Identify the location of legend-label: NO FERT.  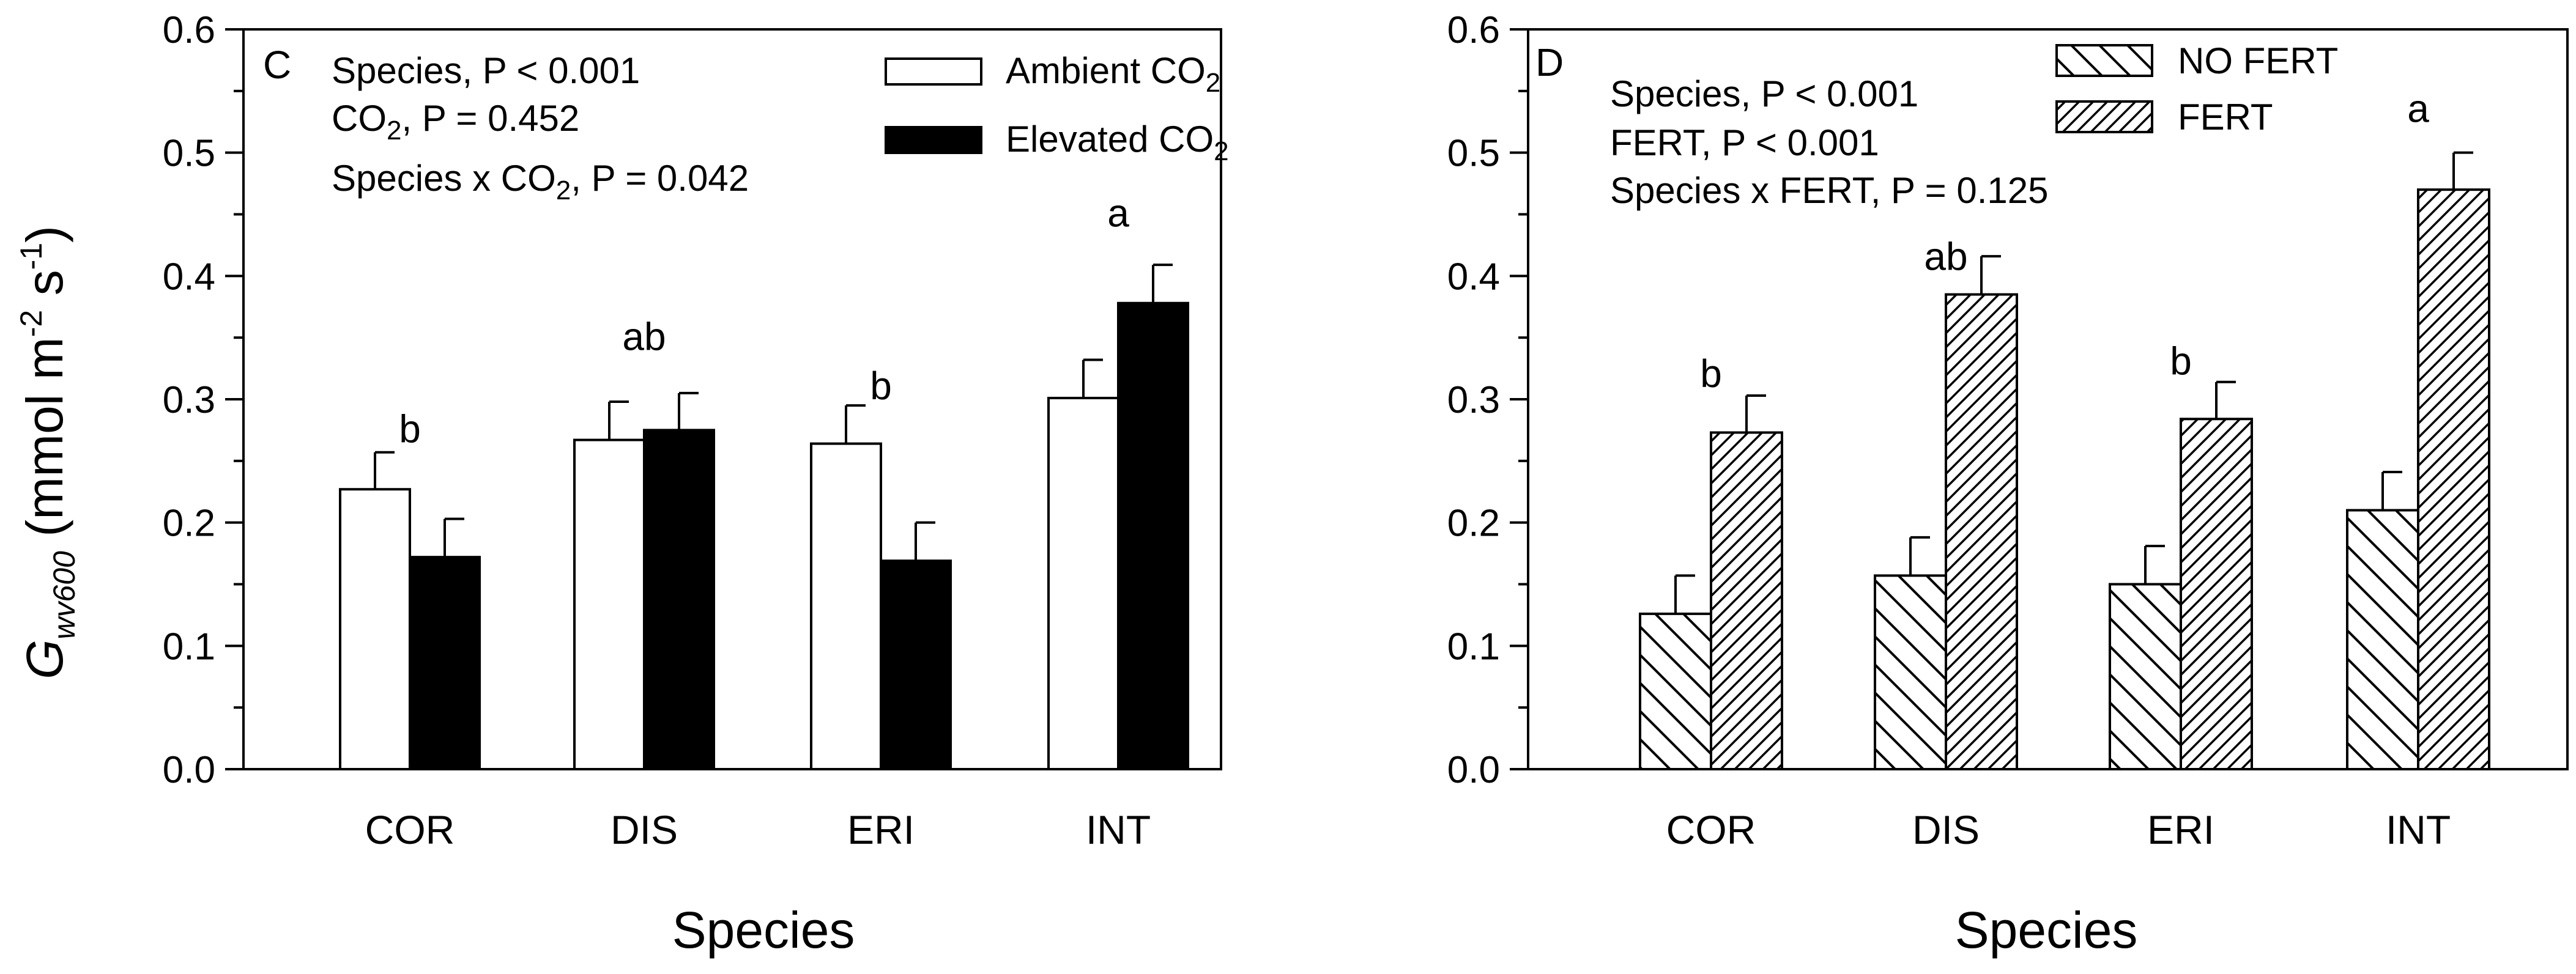
(2258, 60).